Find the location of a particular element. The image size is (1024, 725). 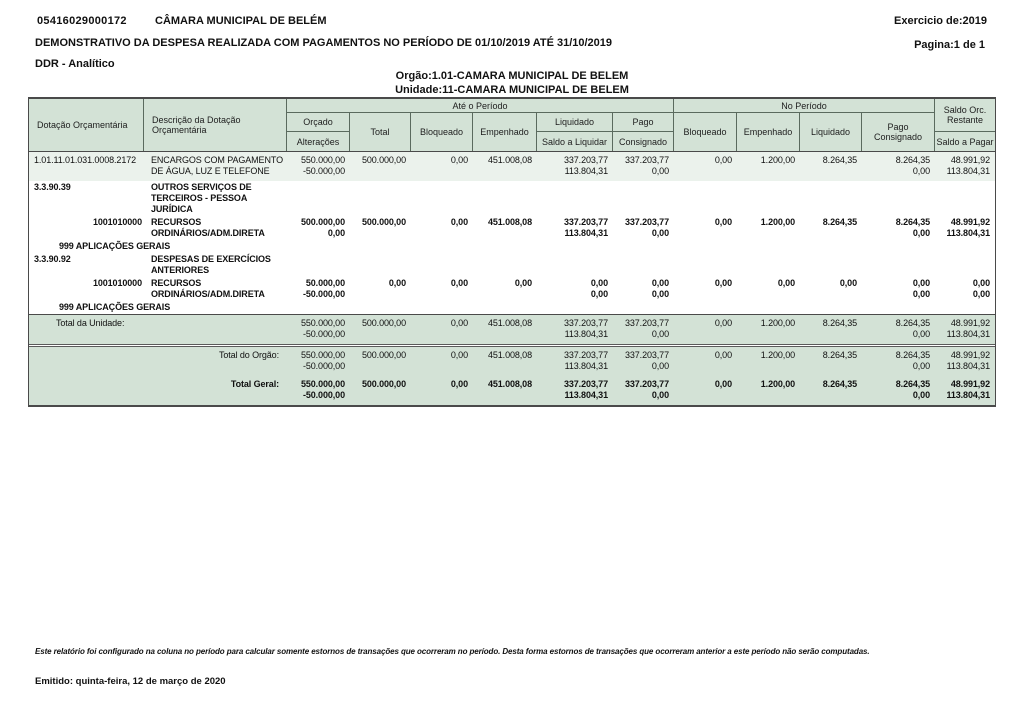

group-header-ate-o-periodo: Até o Período is located at coordinates (480, 106).